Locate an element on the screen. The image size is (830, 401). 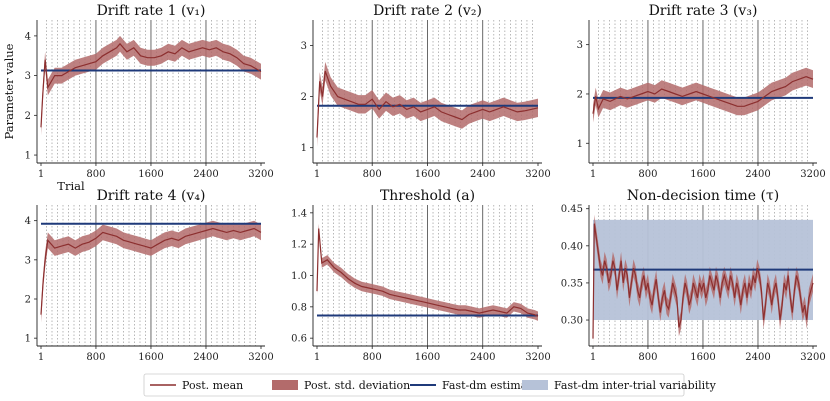
panel-title: Drift rate 1 (v₁) is located at coordinates (151, 11).